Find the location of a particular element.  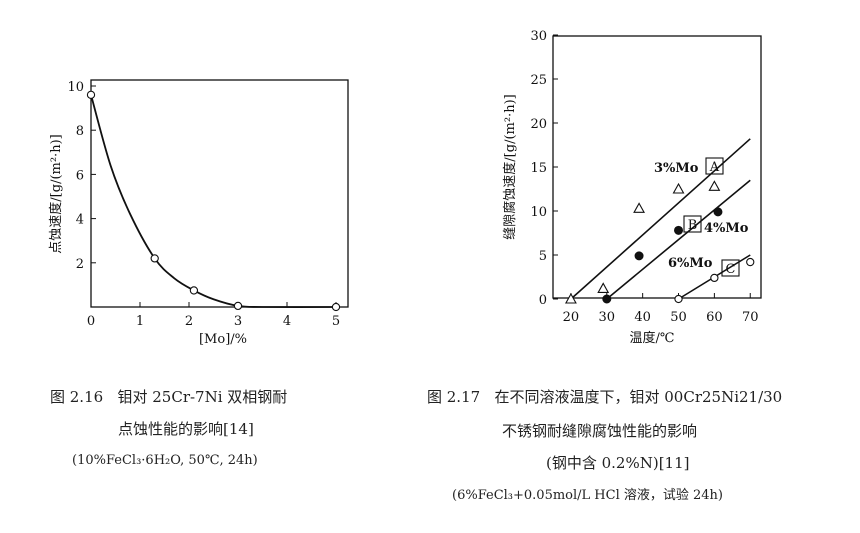

chart2-xtick-label: 60 is located at coordinates (714, 317).